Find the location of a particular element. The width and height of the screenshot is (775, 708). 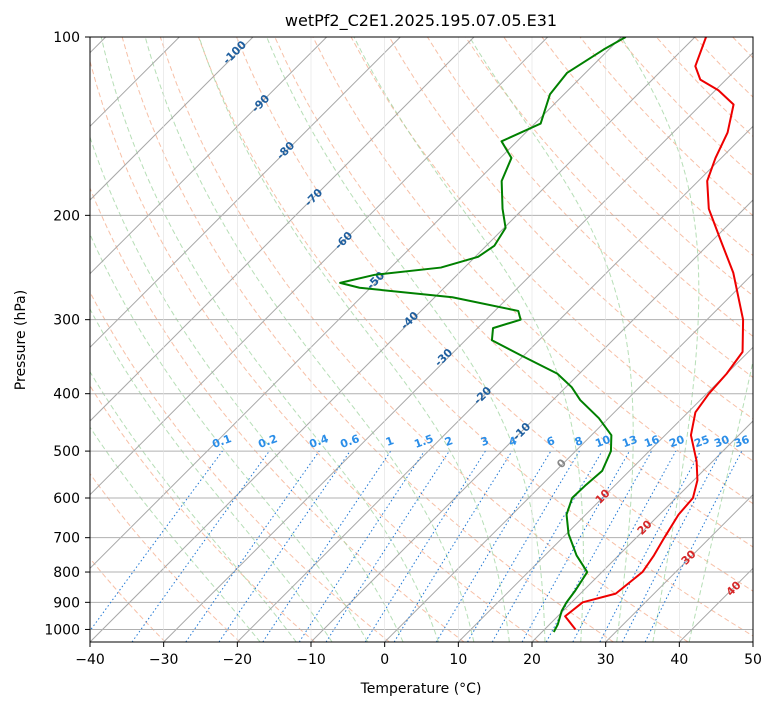

mixing-ratio-label: 25 is located at coordinates (701, 441).